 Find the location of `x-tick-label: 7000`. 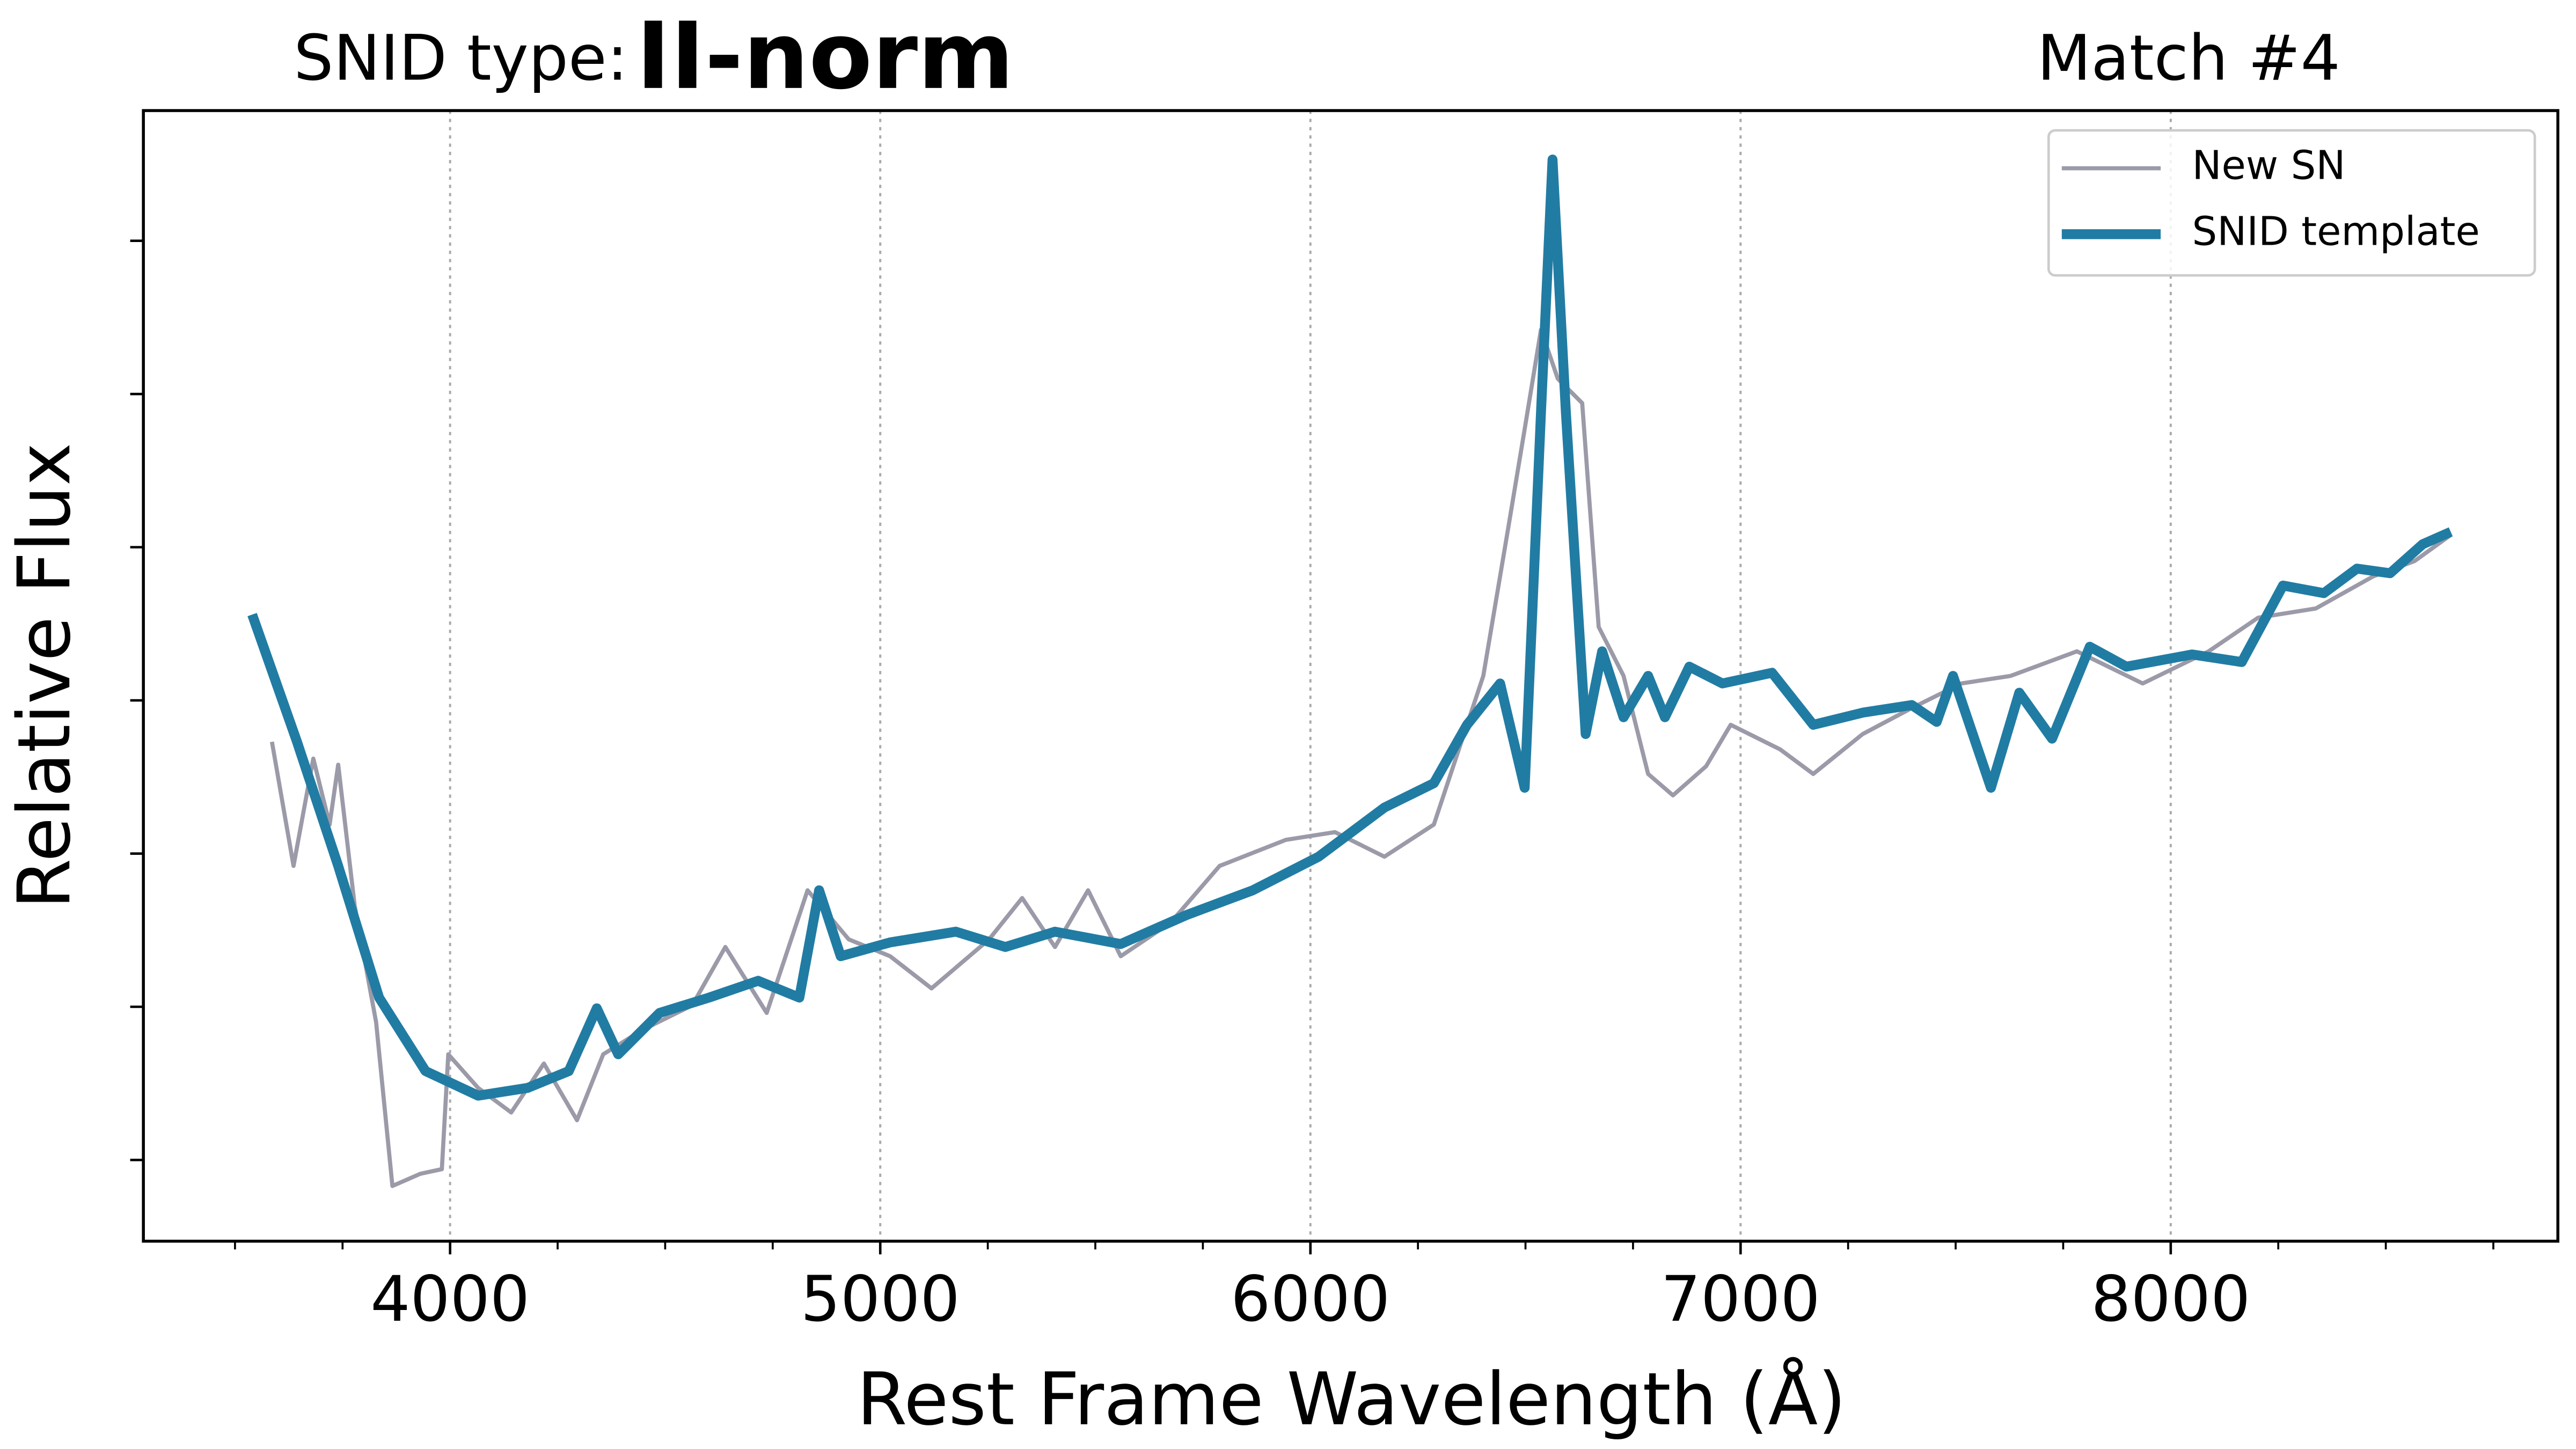

x-tick-label: 7000 is located at coordinates (1740, 1299).